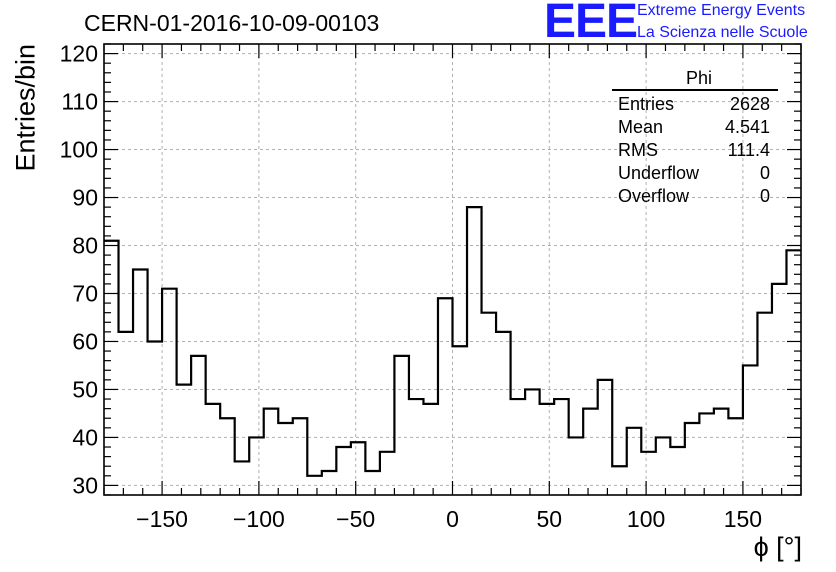 This screenshot has height=572, width=836. Describe the element at coordinates (591, 24) in the screenshot. I see `eee-logo: EEE` at that location.